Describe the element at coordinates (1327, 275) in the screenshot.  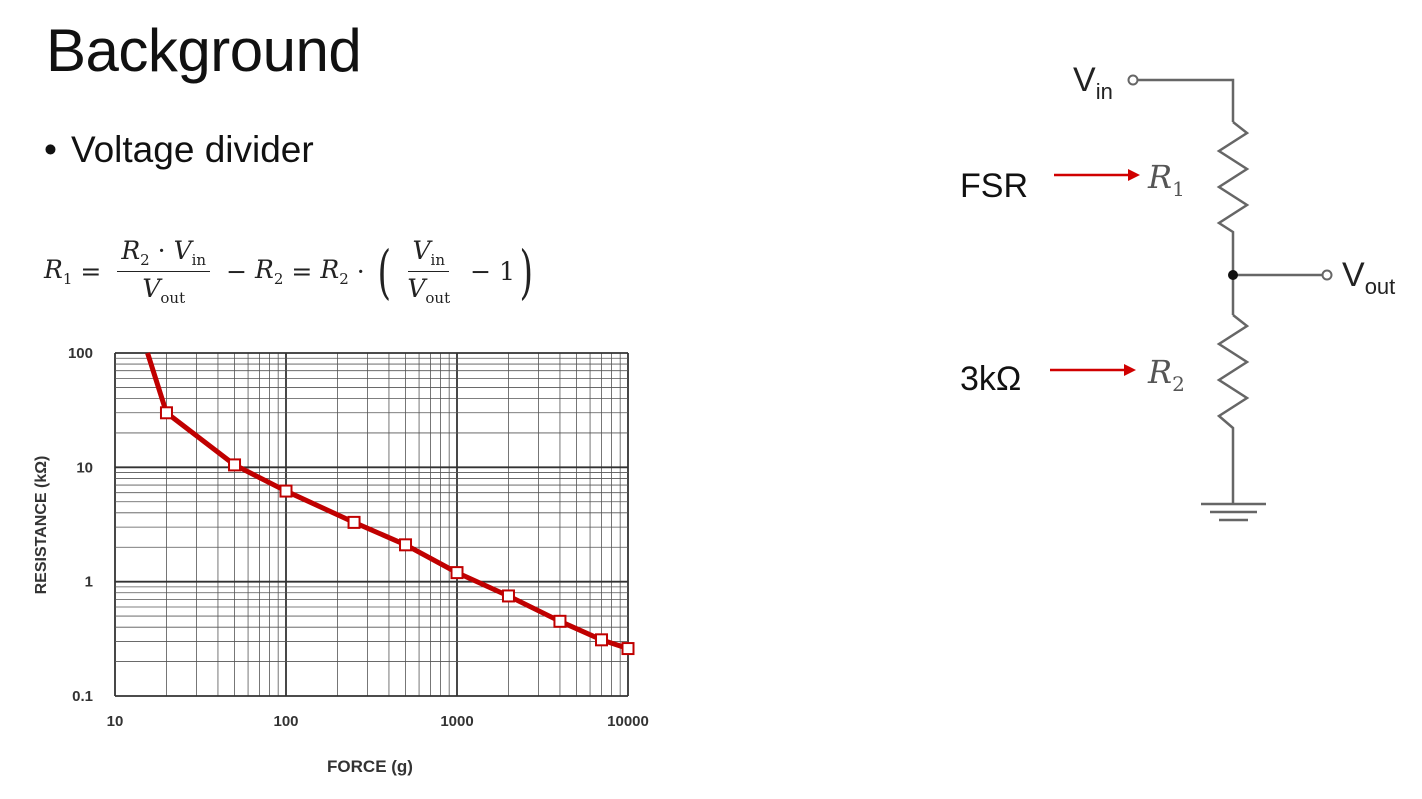
I see `vout-terminal` at that location.